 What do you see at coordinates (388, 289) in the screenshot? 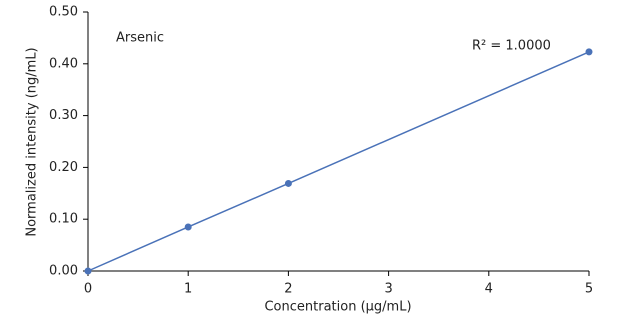
I see `x-tick-label: 3` at bounding box center [388, 289].